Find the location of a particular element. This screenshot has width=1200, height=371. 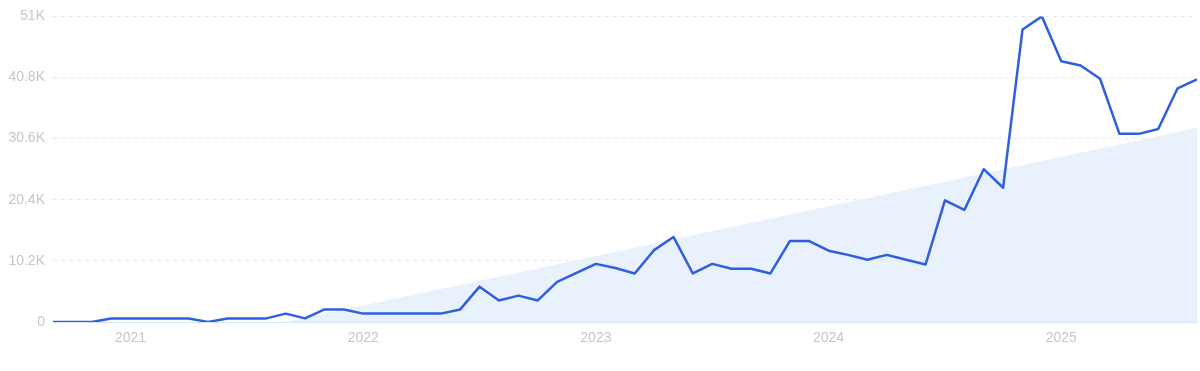

x-tick-label: 2023 is located at coordinates (596, 337).